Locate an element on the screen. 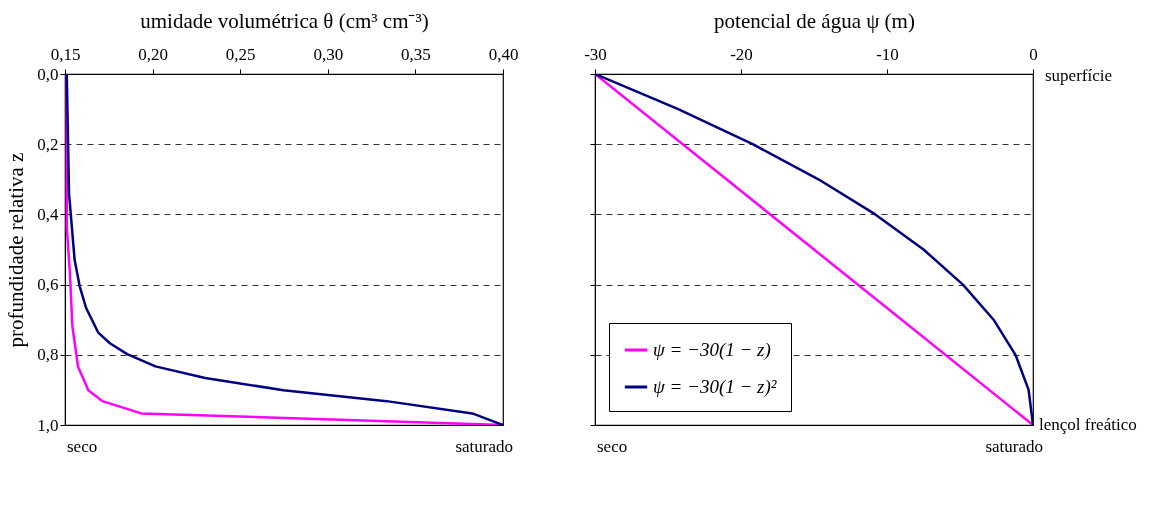 The height and width of the screenshot is (508, 1163). x-tick-label: -20 is located at coordinates (741, 54).